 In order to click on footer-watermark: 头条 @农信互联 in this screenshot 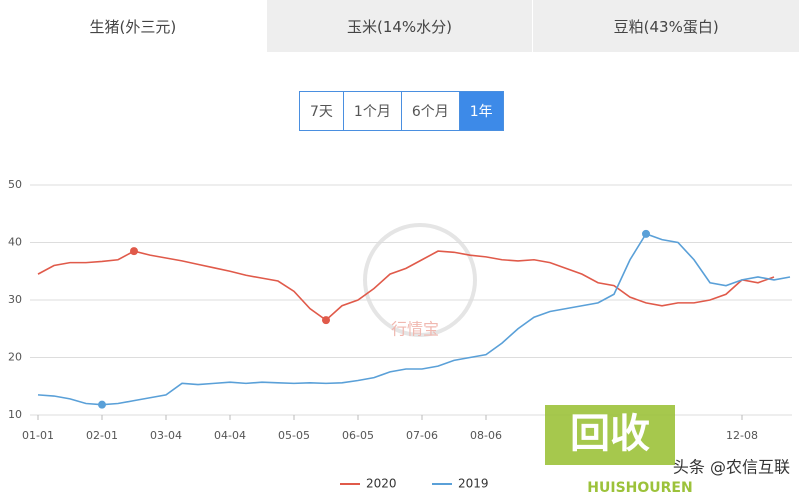, I will do `click(731, 467)`.